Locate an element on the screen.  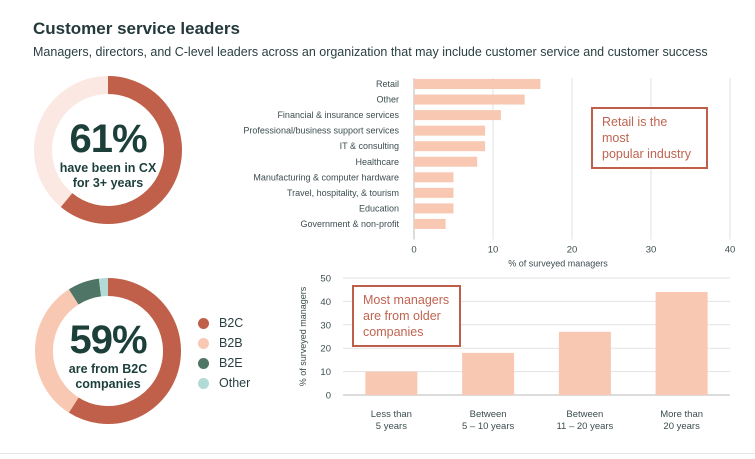
legend-item-other: Other is located at coordinates (224, 383).